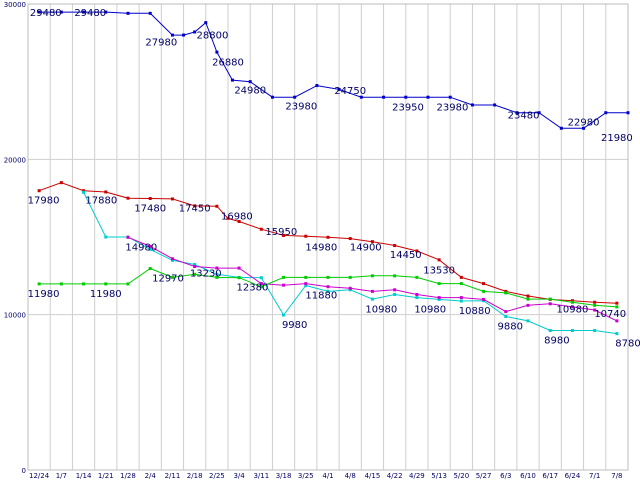 This screenshot has height=485, width=640. Describe the element at coordinates (128, 476) in the screenshot. I see `x-tick-label: 1/28` at that location.